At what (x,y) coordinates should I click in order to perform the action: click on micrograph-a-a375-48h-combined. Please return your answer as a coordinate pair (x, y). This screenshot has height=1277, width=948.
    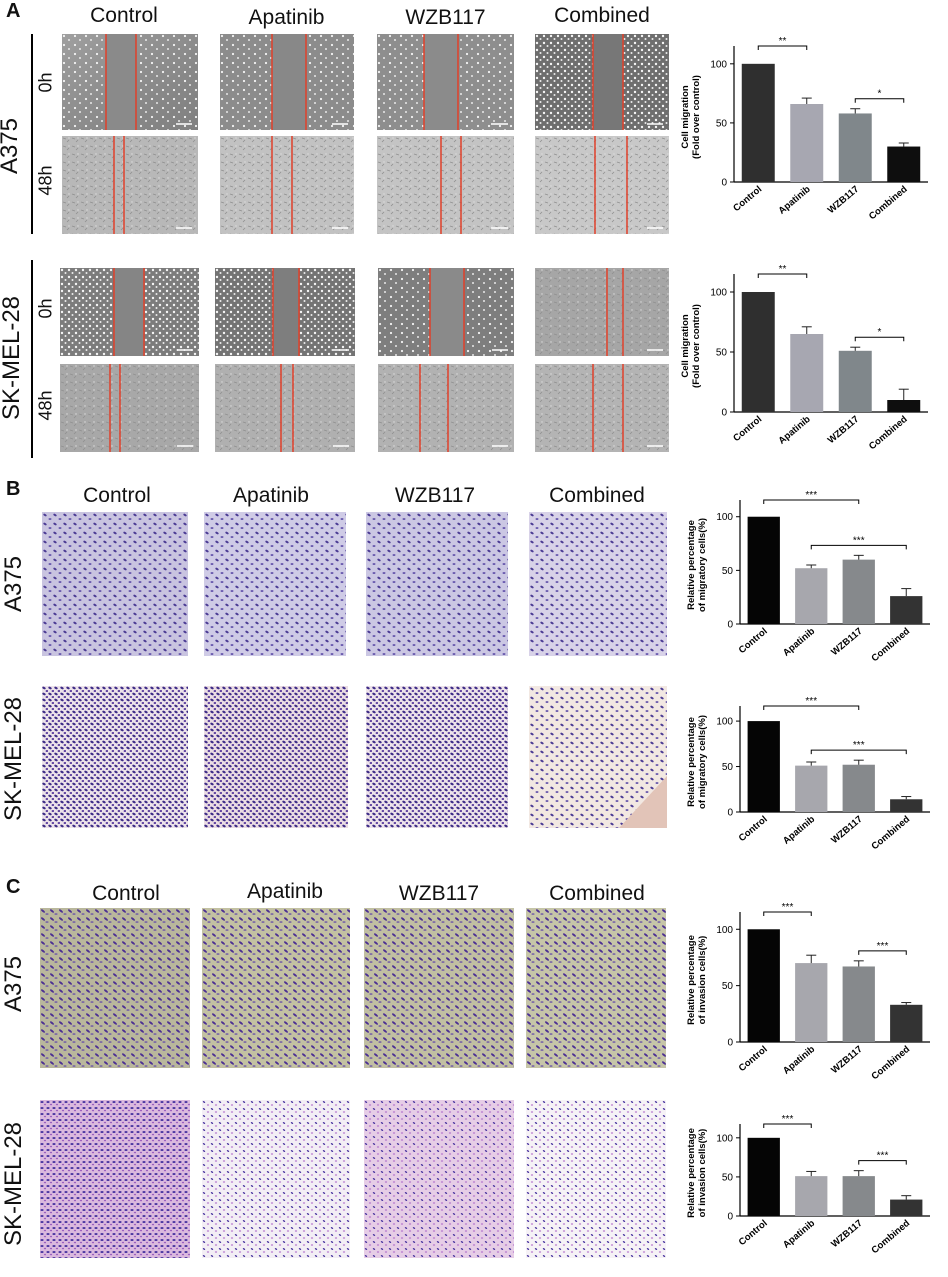
    Looking at the image, I should click on (602, 185).